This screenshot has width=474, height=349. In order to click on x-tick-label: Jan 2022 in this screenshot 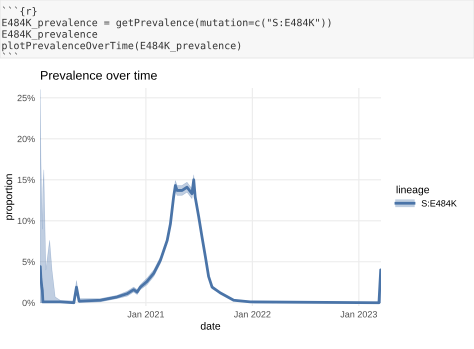, I will do `click(252, 314)`.